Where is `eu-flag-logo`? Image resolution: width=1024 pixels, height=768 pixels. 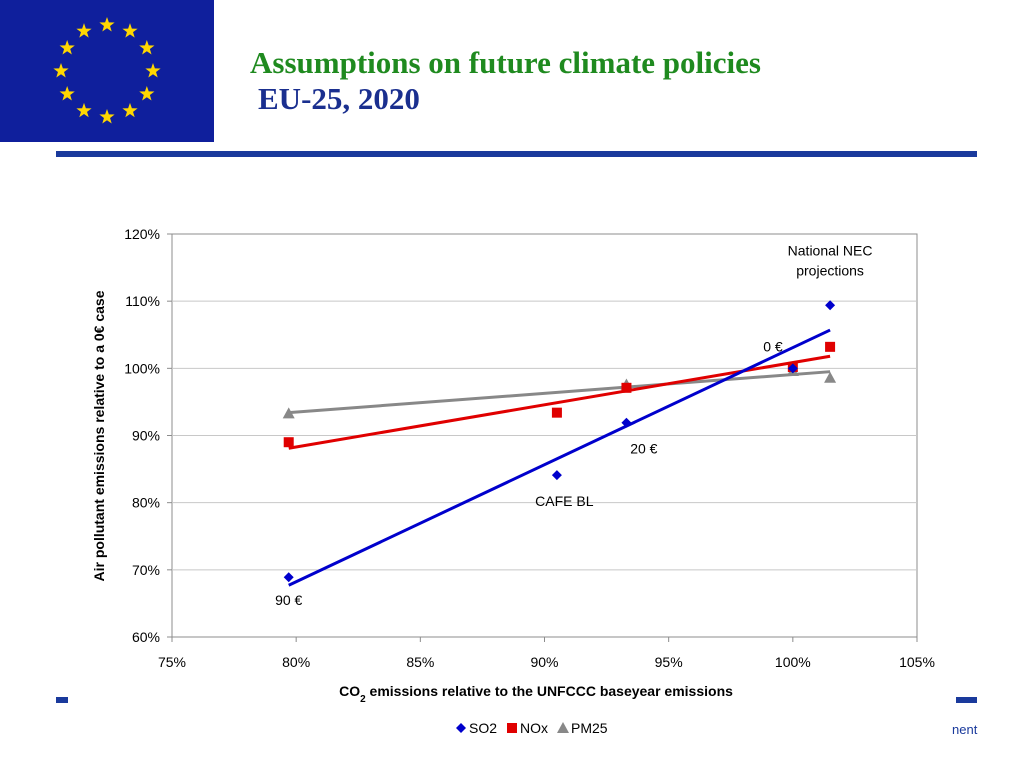 eu-flag-logo is located at coordinates (107, 71).